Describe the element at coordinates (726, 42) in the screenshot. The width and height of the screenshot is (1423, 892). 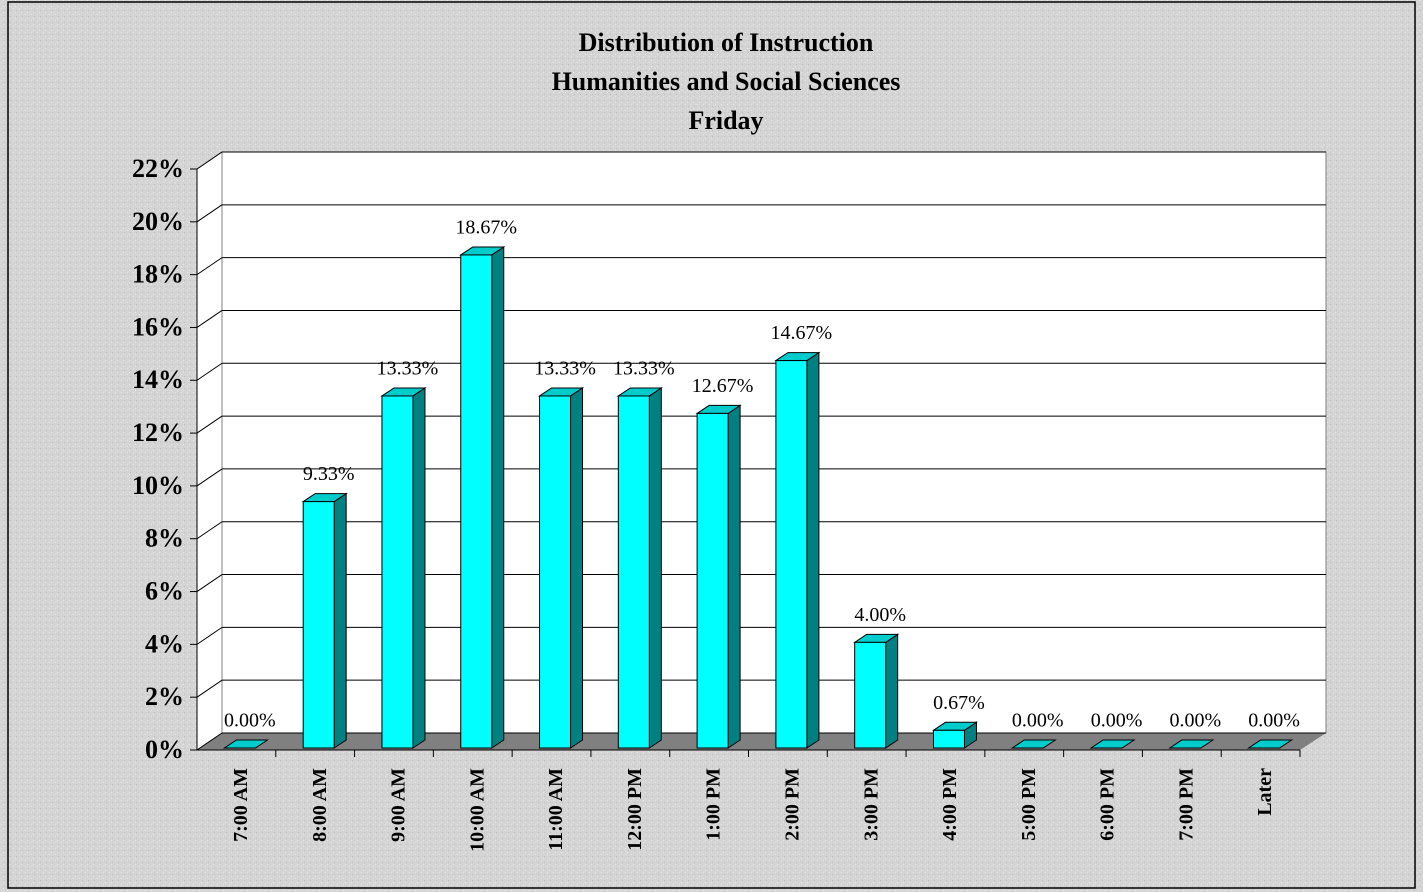
I see `chart-title: Distribution of Instruction` at that location.